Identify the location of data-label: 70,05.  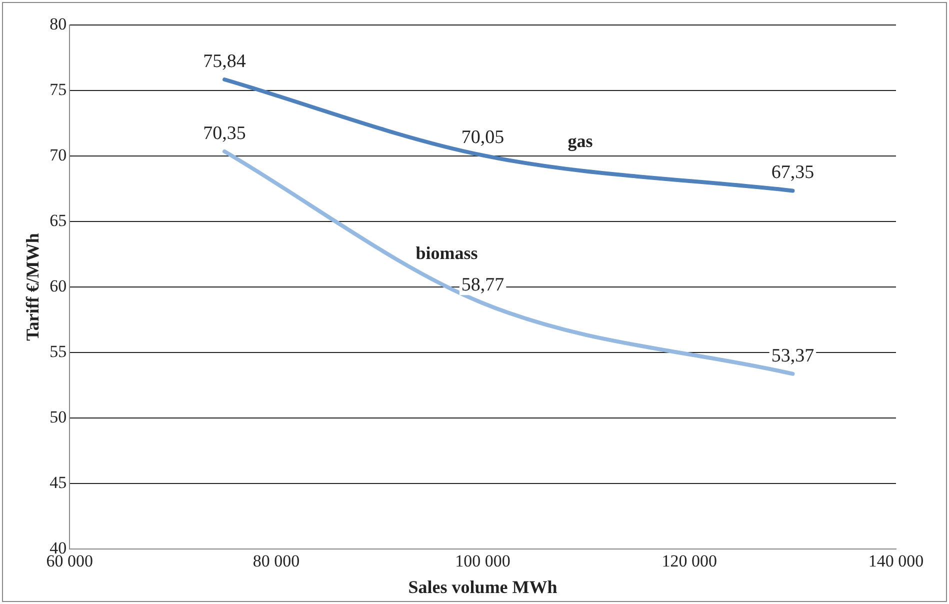
(482, 137).